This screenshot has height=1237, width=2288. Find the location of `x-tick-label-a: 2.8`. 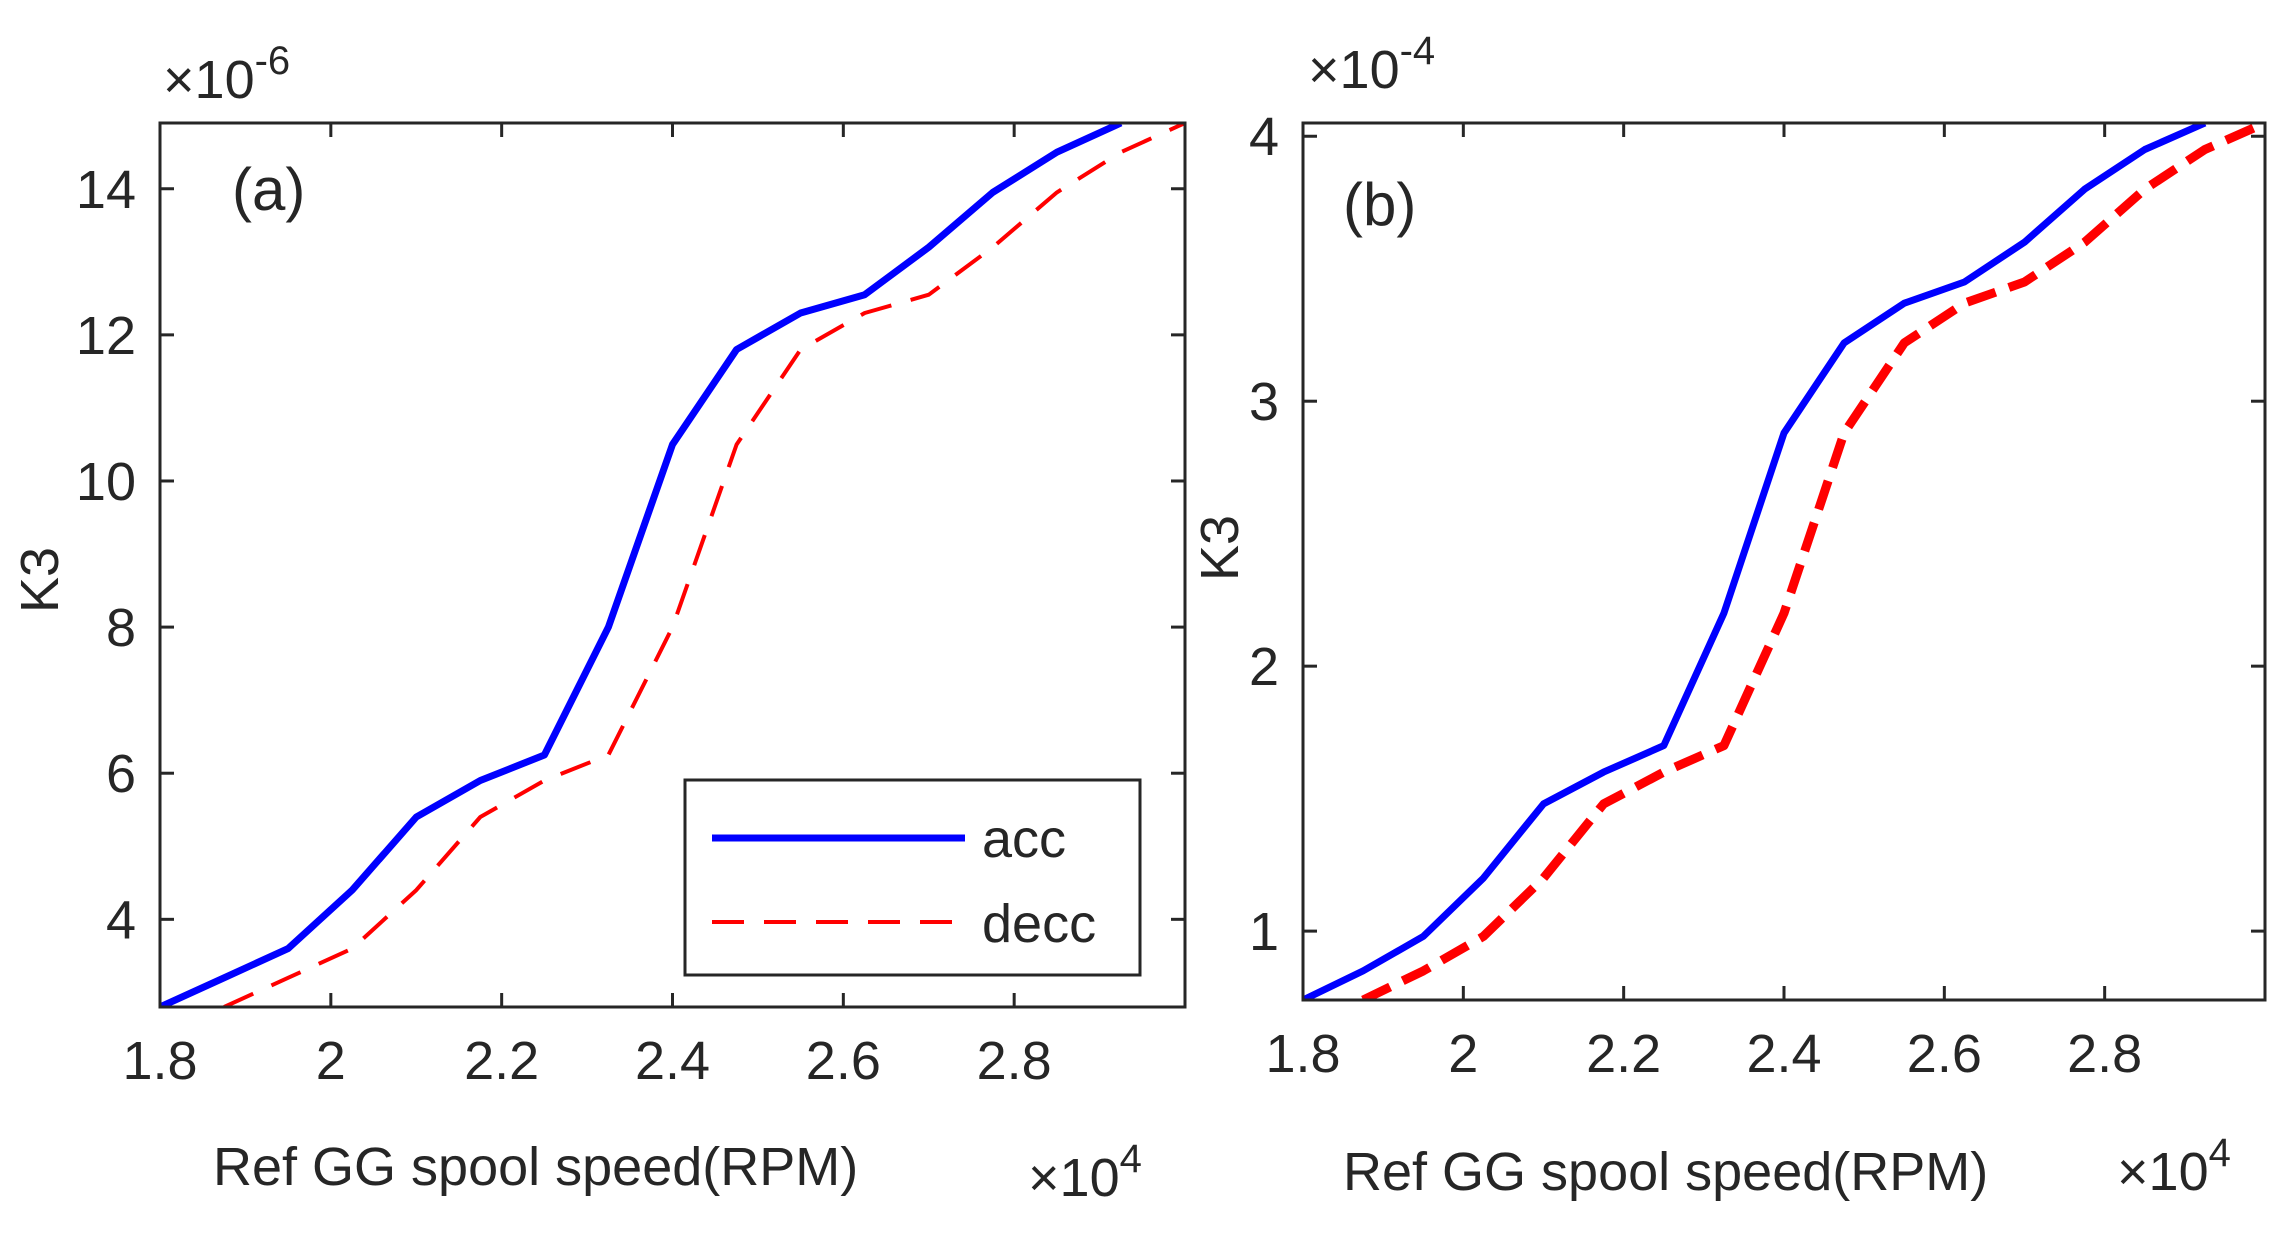

x-tick-label-a: 2.8 is located at coordinates (1014, 1061).